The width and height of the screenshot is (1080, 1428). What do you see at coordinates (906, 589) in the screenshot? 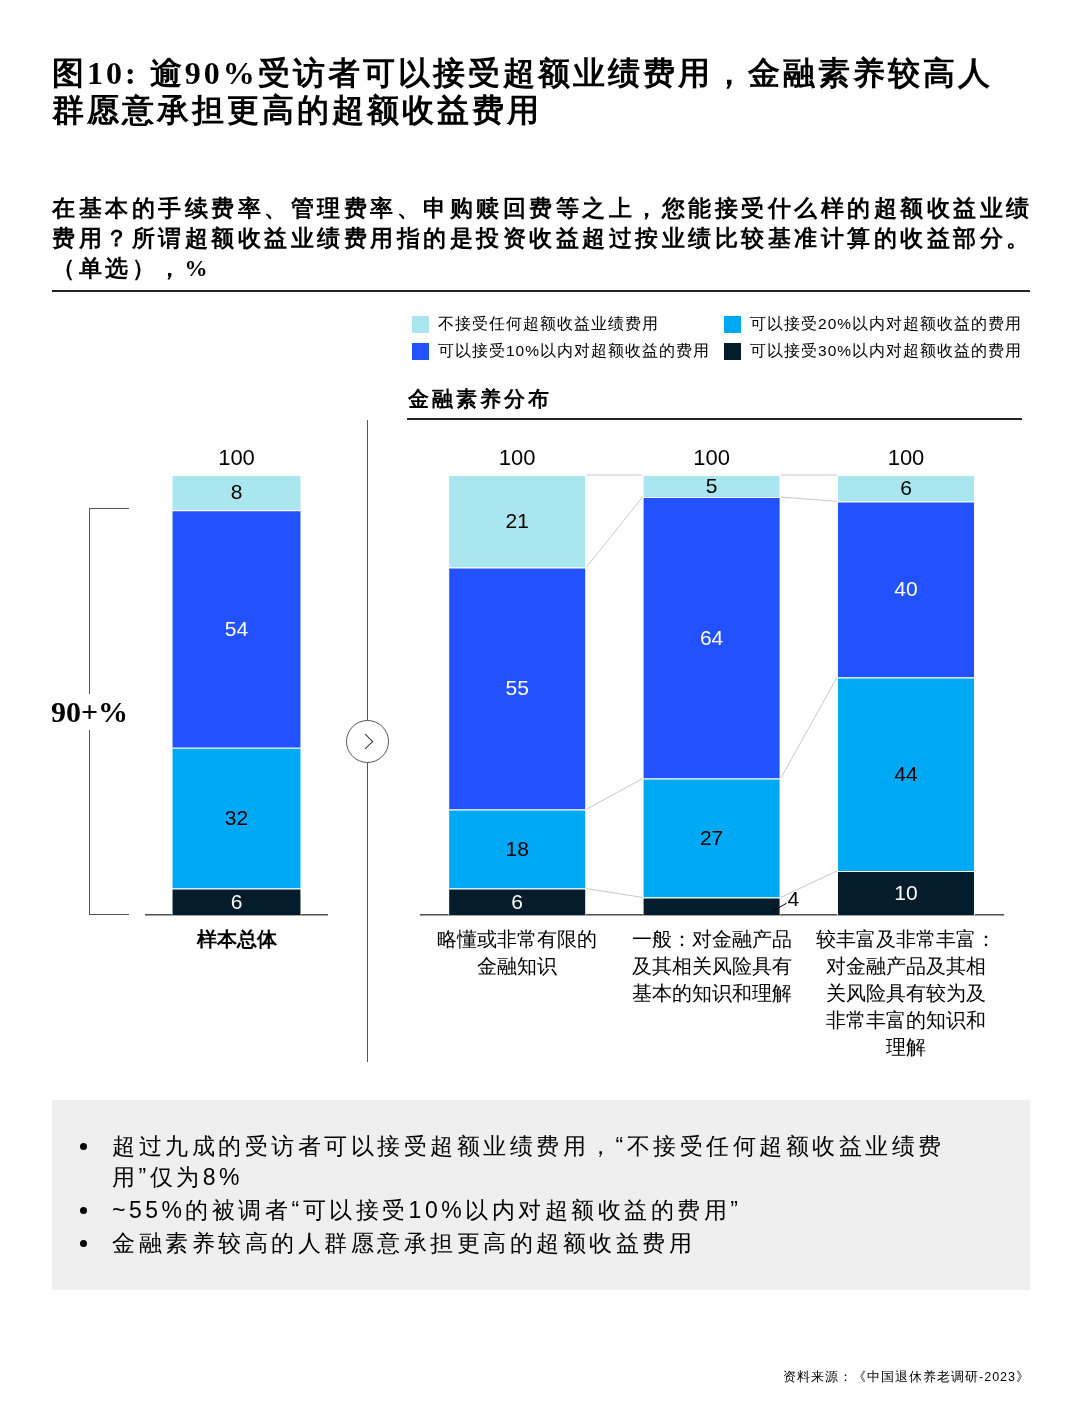
I see `data-label: 40` at bounding box center [906, 589].